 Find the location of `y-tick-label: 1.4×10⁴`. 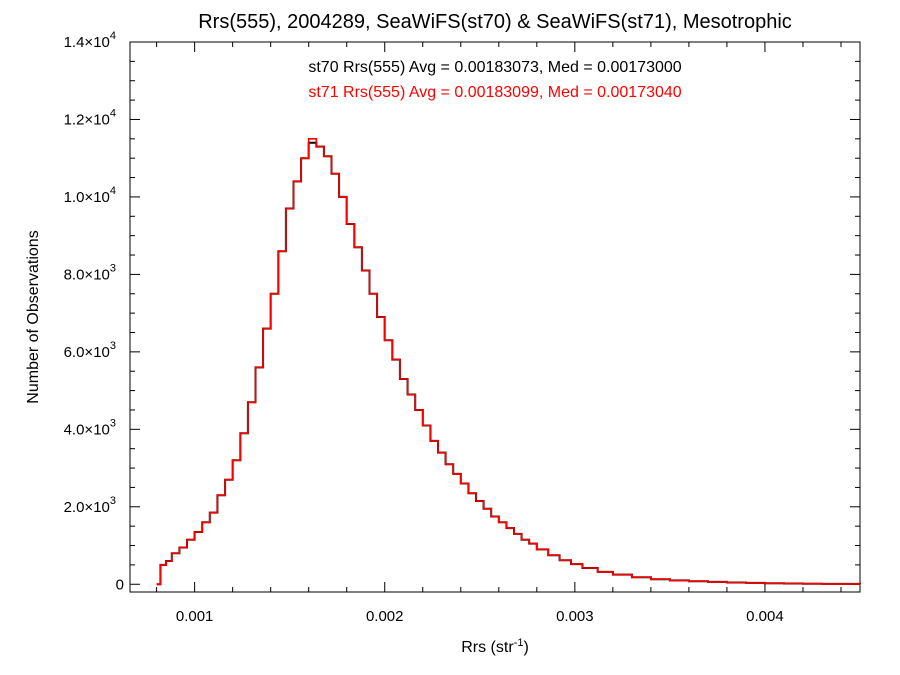

y-tick-label: 1.4×10⁴ is located at coordinates (90, 40).